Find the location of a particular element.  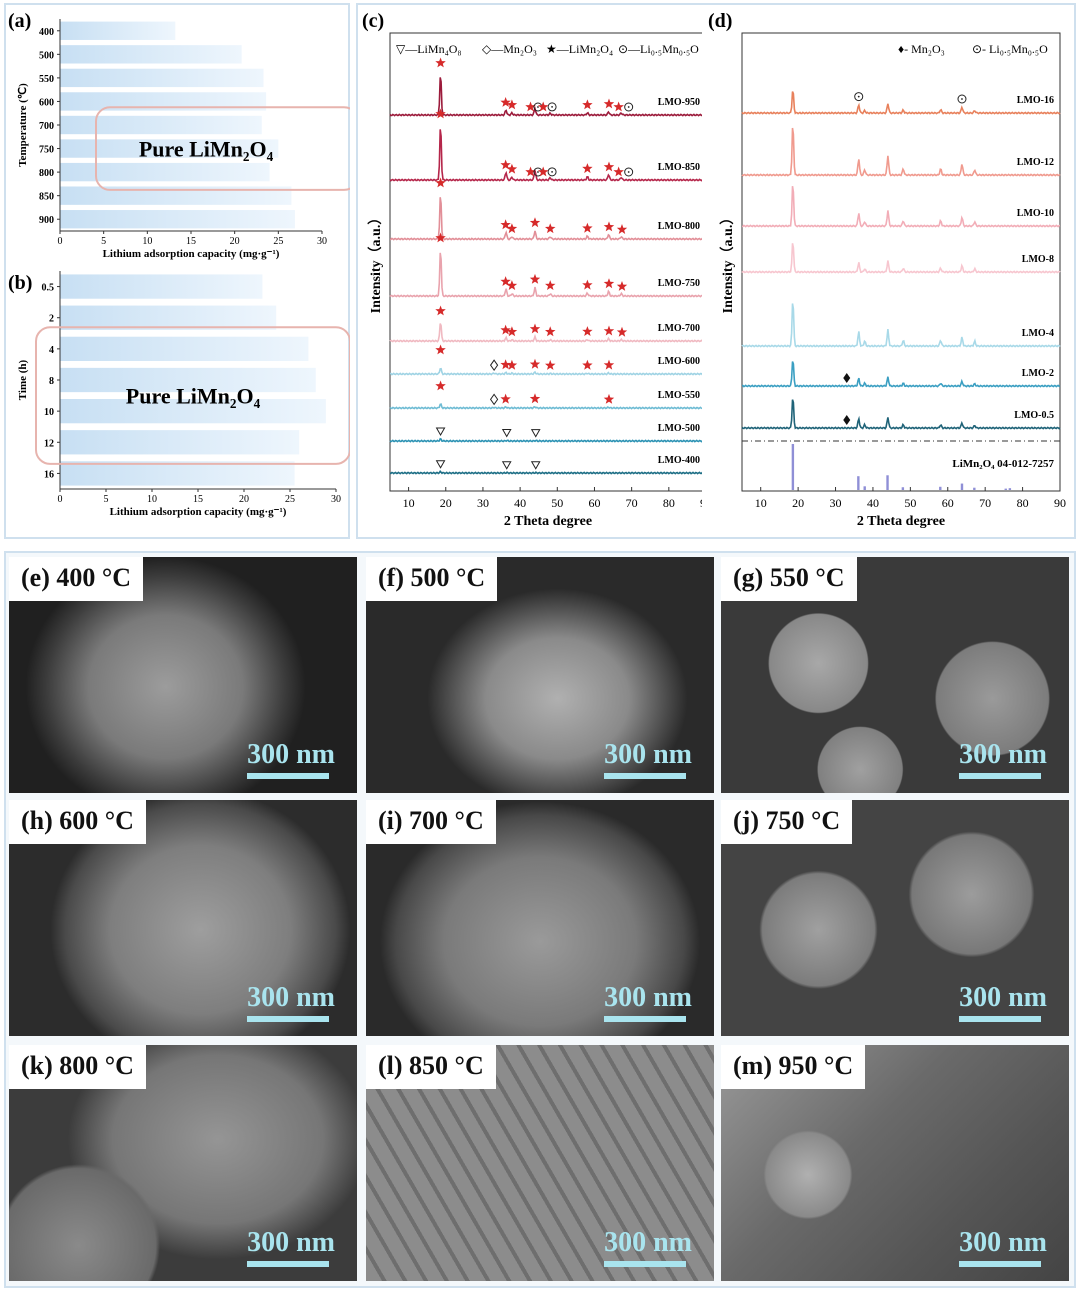

tick-label-x: 0 is located at coordinates (60, 241).